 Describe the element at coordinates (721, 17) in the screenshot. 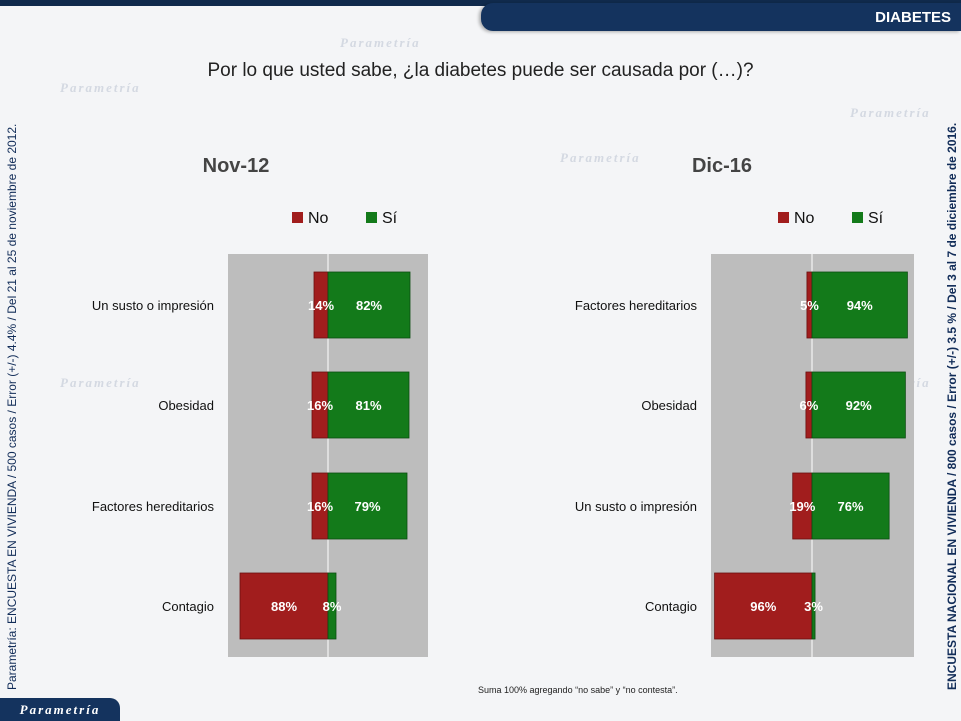

I see `section-tag: DIABETES` at that location.